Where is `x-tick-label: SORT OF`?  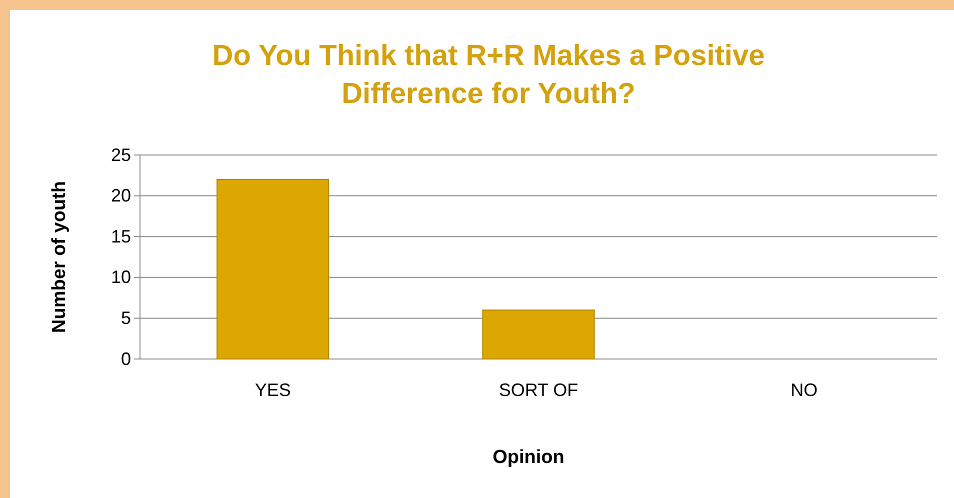 x-tick-label: SORT OF is located at coordinates (538, 390).